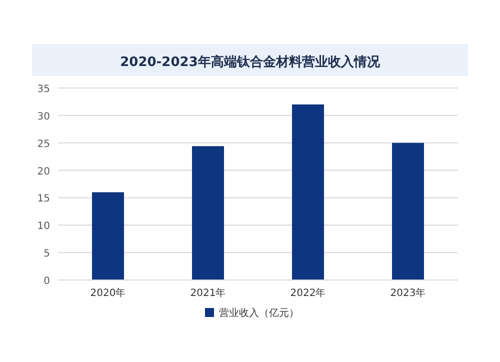  What do you see at coordinates (43, 199) in the screenshot?
I see `y-tick-label: 15` at bounding box center [43, 199].